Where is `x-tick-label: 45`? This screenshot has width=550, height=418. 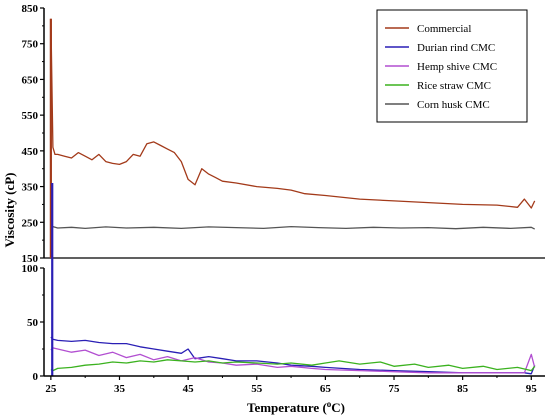
x-tick-label: 45 is located at coordinates (189, 389).